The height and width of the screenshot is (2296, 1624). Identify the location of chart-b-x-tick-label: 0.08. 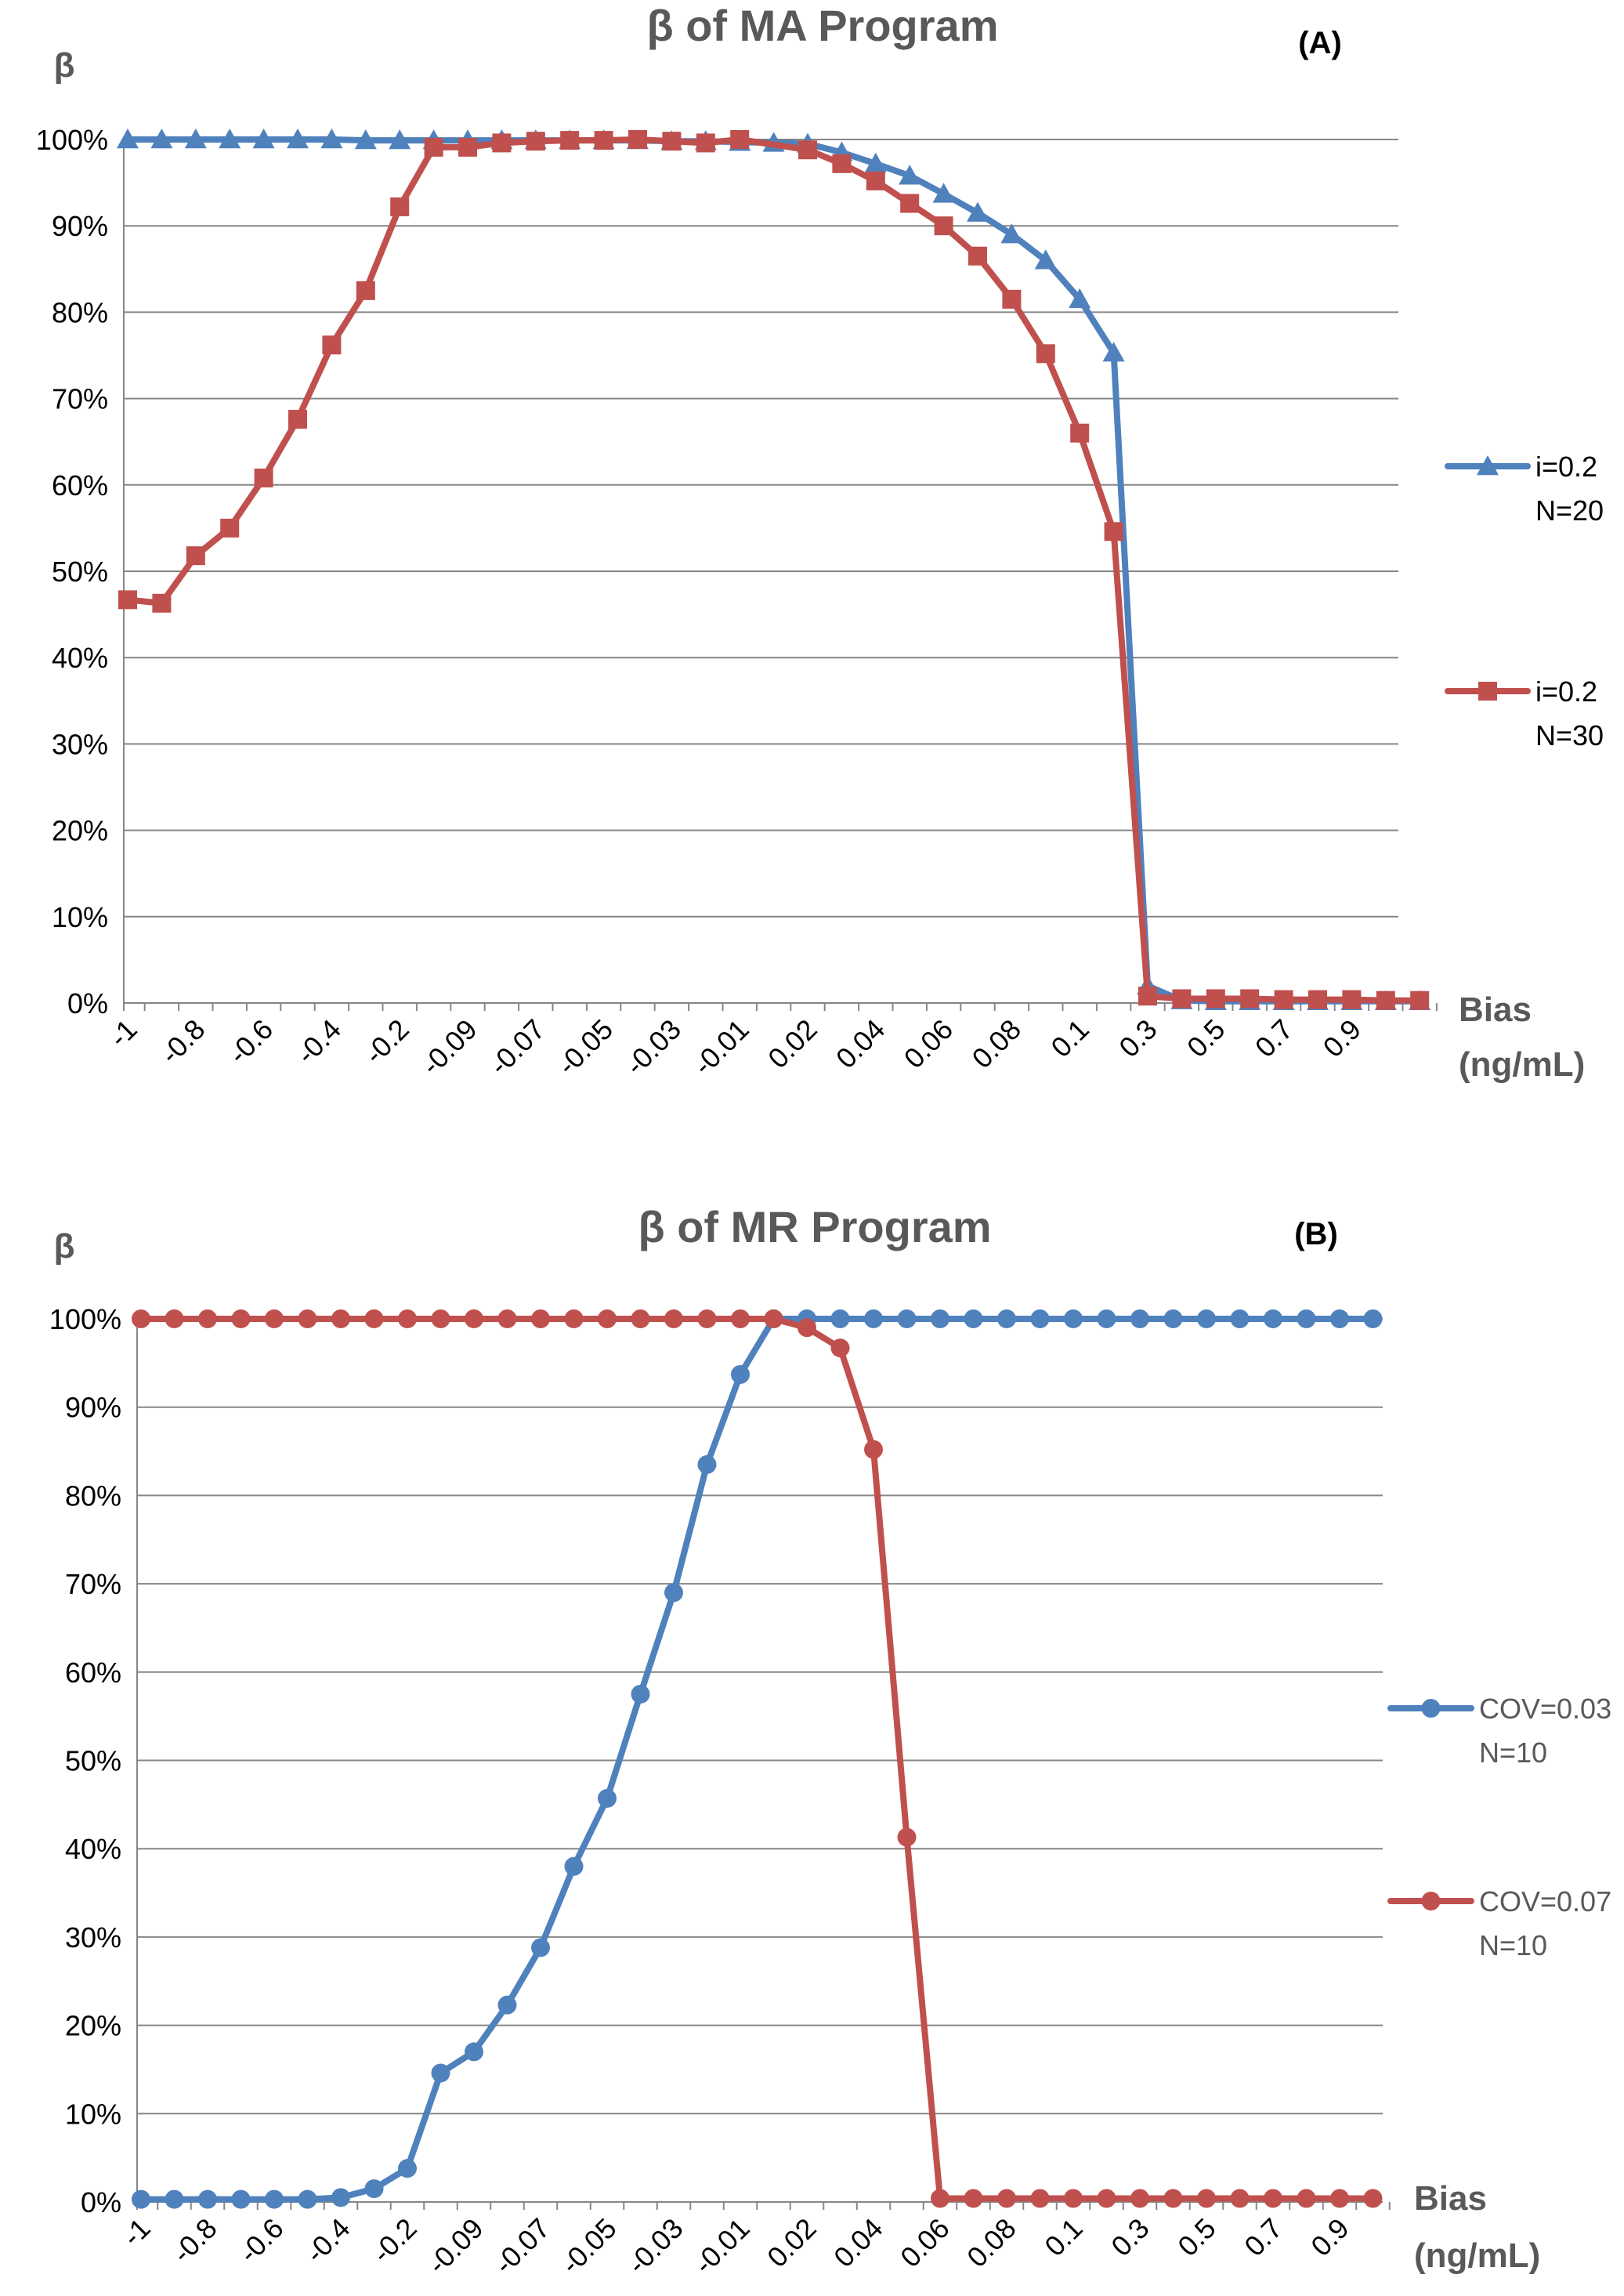
(991, 2243).